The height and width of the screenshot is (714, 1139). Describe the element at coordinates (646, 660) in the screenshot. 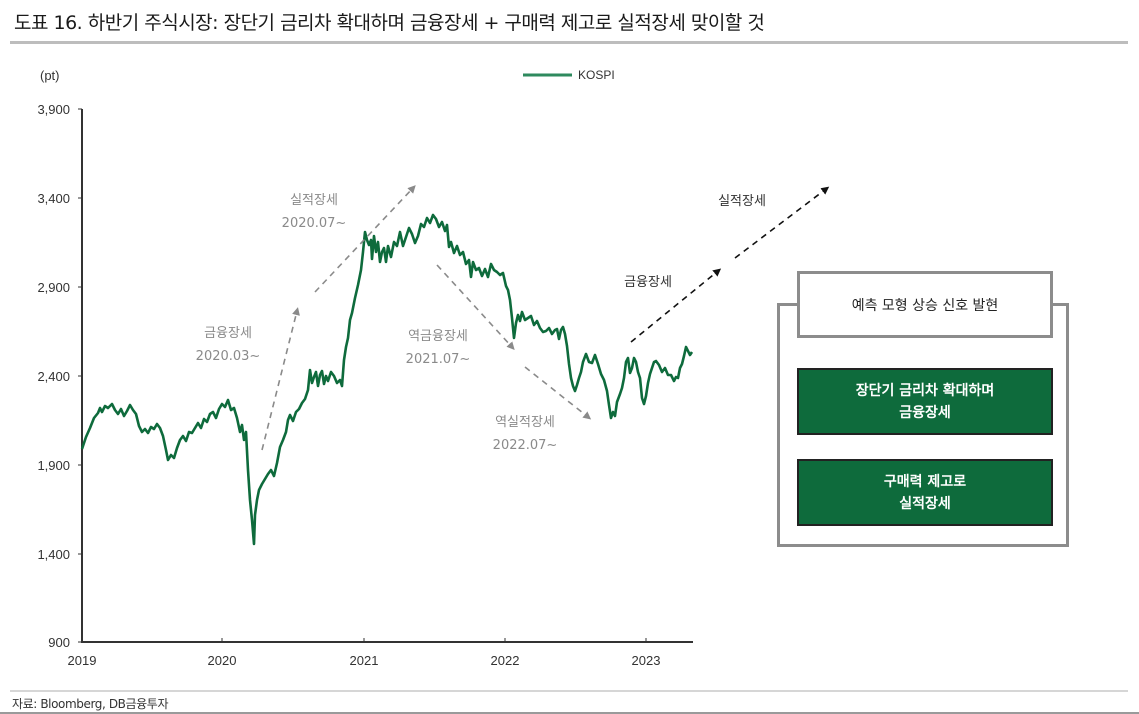

I see `x-tick-label: 2023` at that location.